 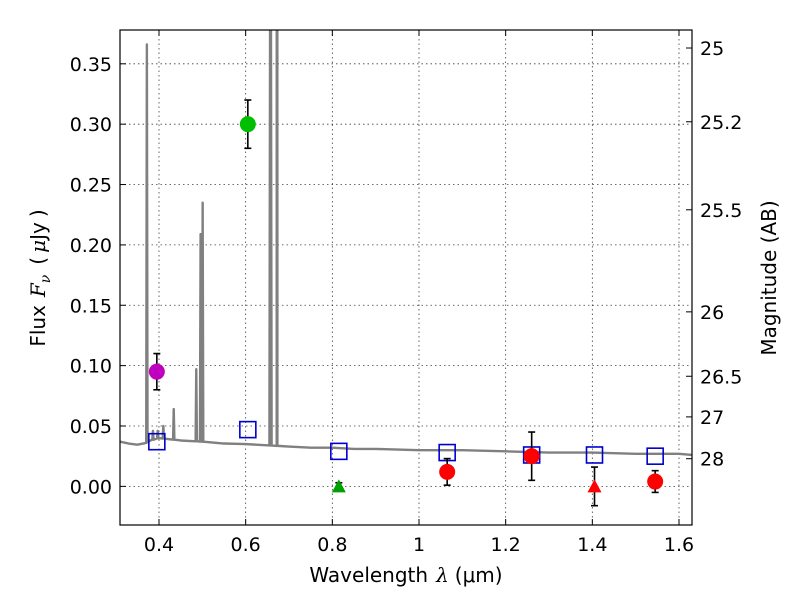 What do you see at coordinates (769, 277) in the screenshot?
I see `magnitude-axis-label: Magnitude (AB)` at bounding box center [769, 277].